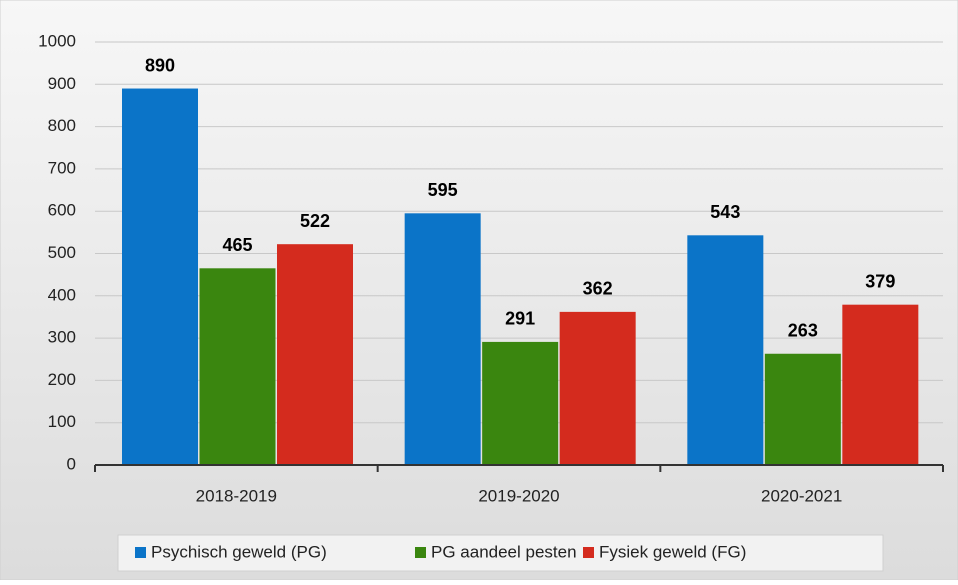  Describe the element at coordinates (801, 495) in the screenshot. I see `x-tick-label: 2020-2021` at that location.